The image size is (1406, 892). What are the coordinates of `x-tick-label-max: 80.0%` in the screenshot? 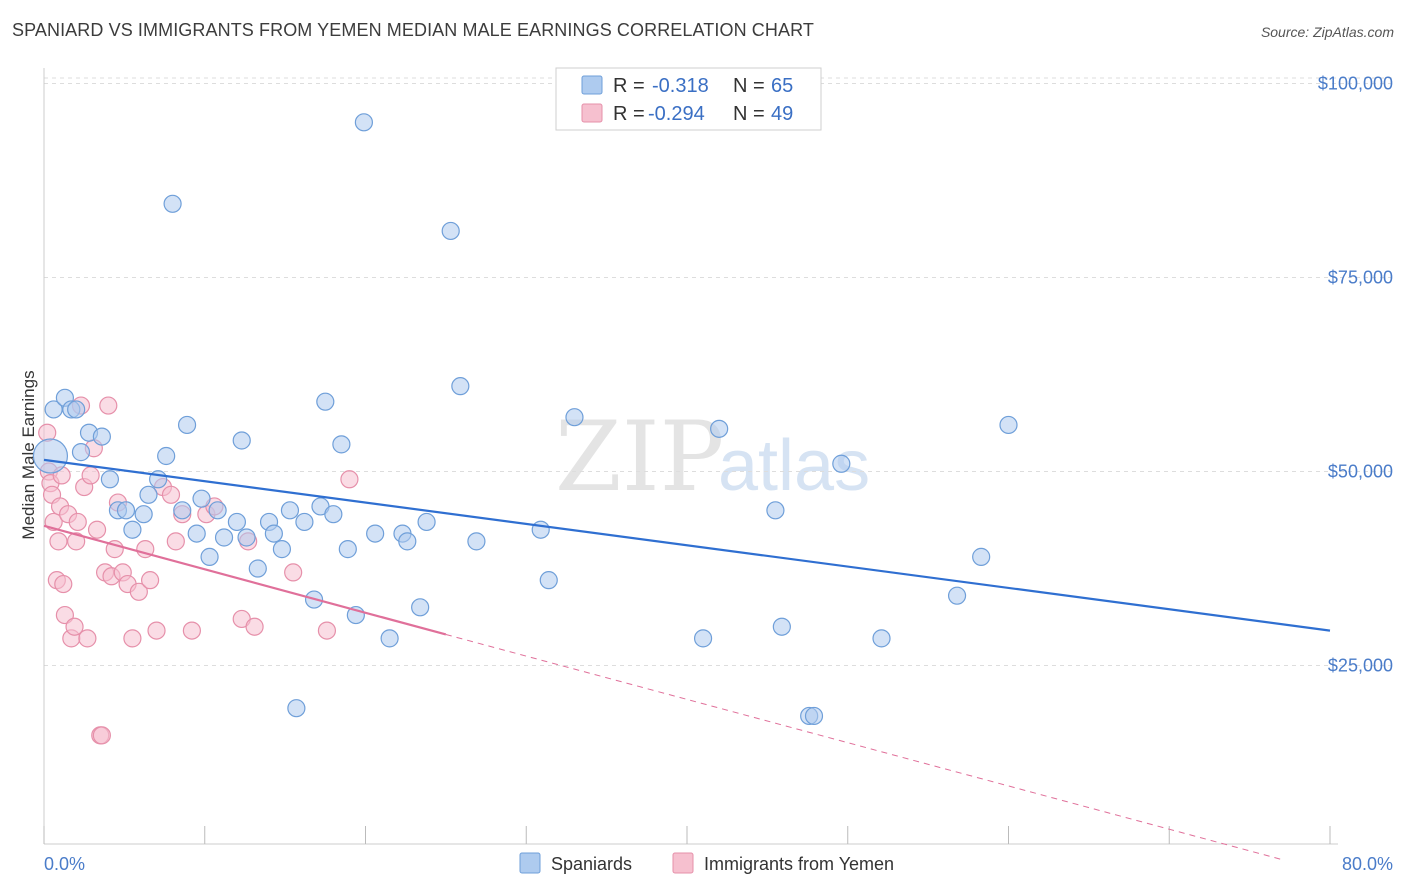 It's located at (1367, 864).